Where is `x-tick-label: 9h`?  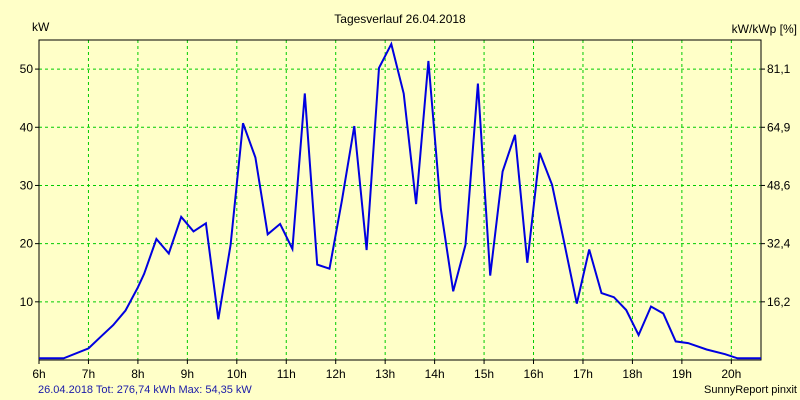 x-tick-label: 9h is located at coordinates (187, 374).